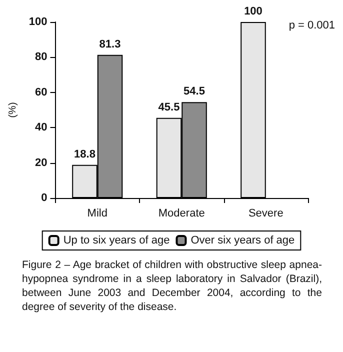 This screenshot has height=352, width=343. I want to click on y-tick-label: 40, so click(41, 128).